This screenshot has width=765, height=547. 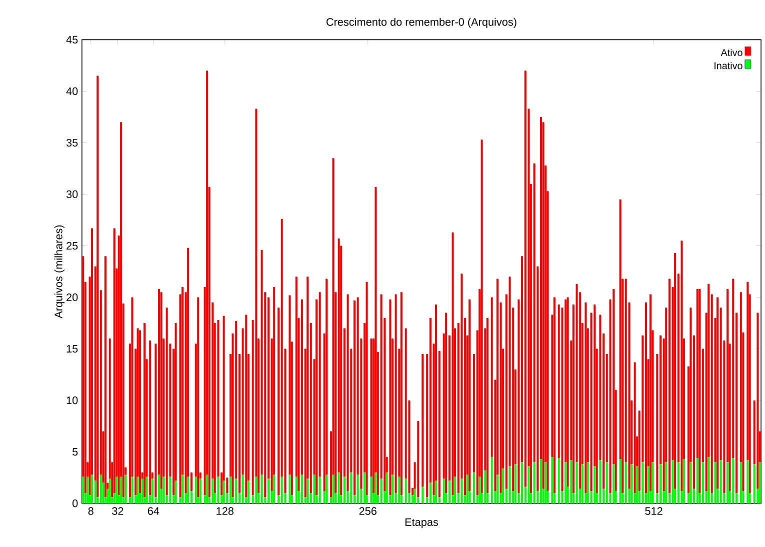 What do you see at coordinates (118, 511) in the screenshot?
I see `x-tick-label: 32` at bounding box center [118, 511].